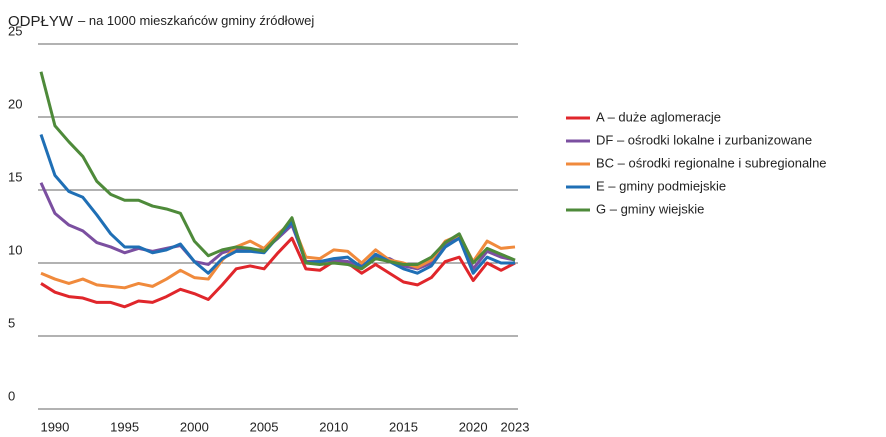 The width and height of the screenshot is (886, 437). What do you see at coordinates (264, 426) in the screenshot?
I see `x-tick-label: 2005` at bounding box center [264, 426].